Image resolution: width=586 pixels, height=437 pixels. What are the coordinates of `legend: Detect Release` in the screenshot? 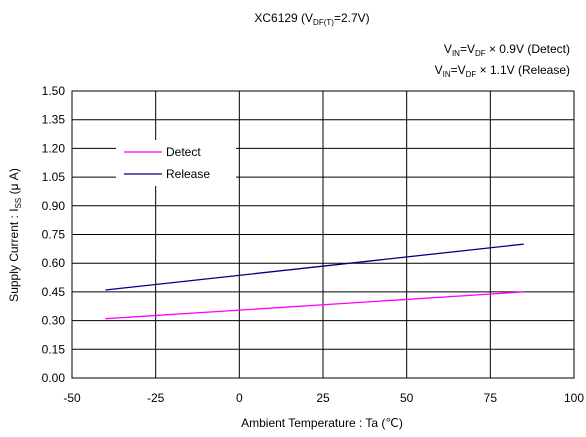 It's located at (176, 163).